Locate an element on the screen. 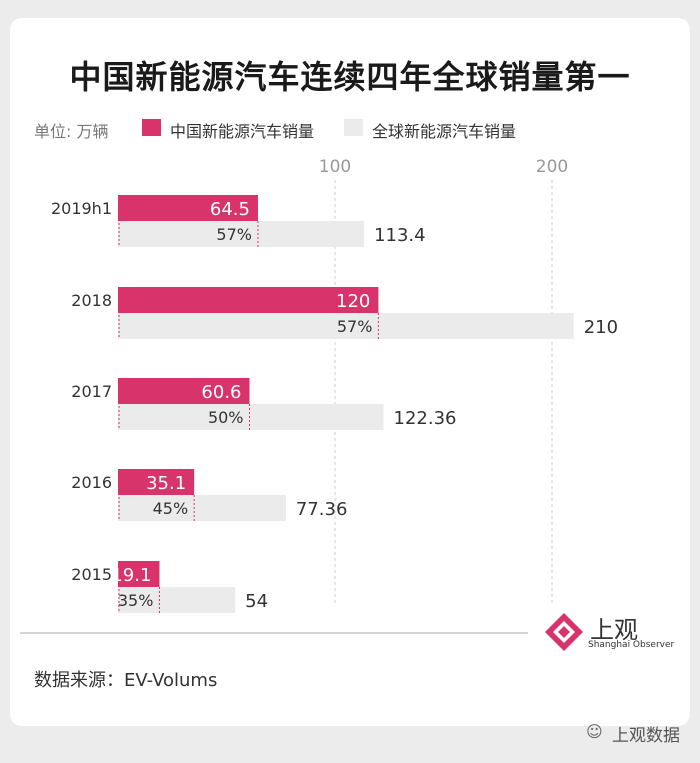 The height and width of the screenshot is (763, 700). category-label-2016: 2016 is located at coordinates (91, 482).